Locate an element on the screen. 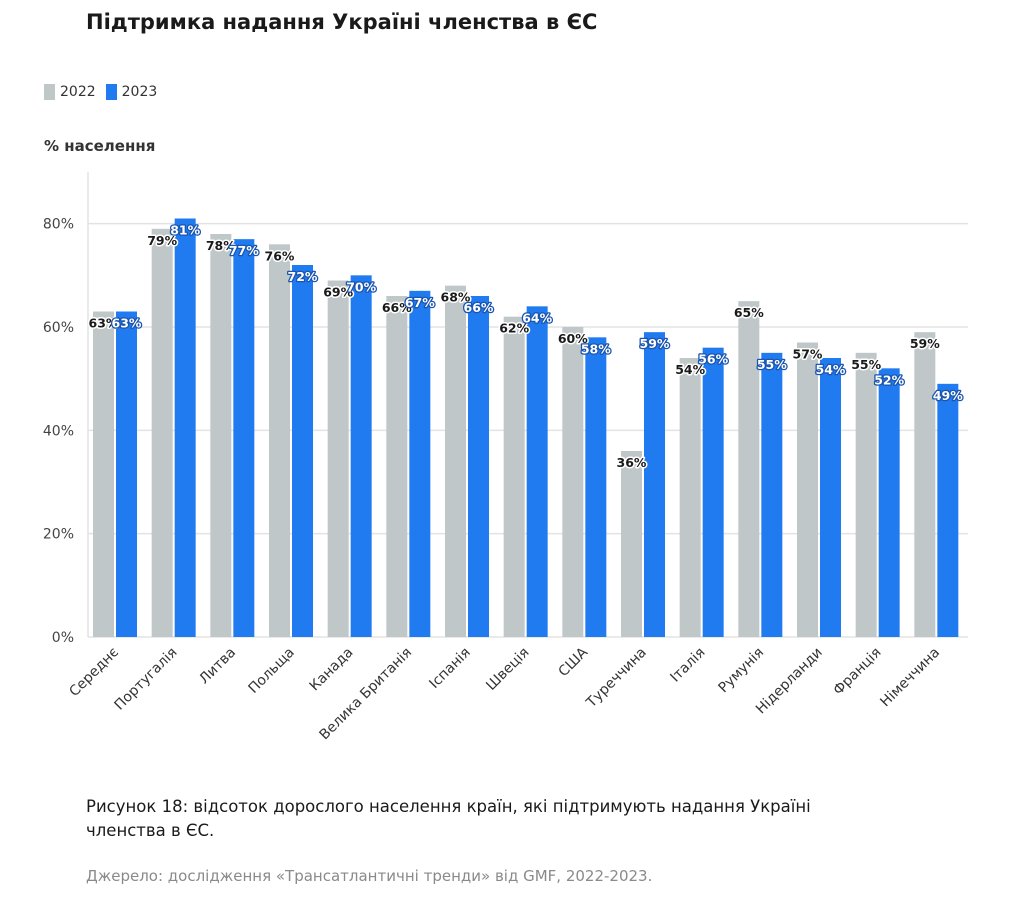  legend-item-2022: 2022 is located at coordinates (70, 92).